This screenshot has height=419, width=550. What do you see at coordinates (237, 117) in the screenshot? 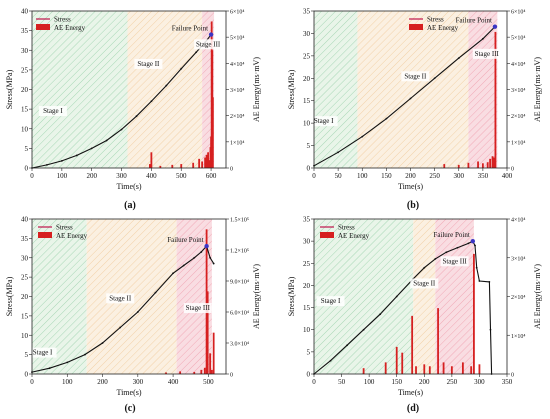
I see `y2-tick-label: 2×10⁴` at bounding box center [237, 117].